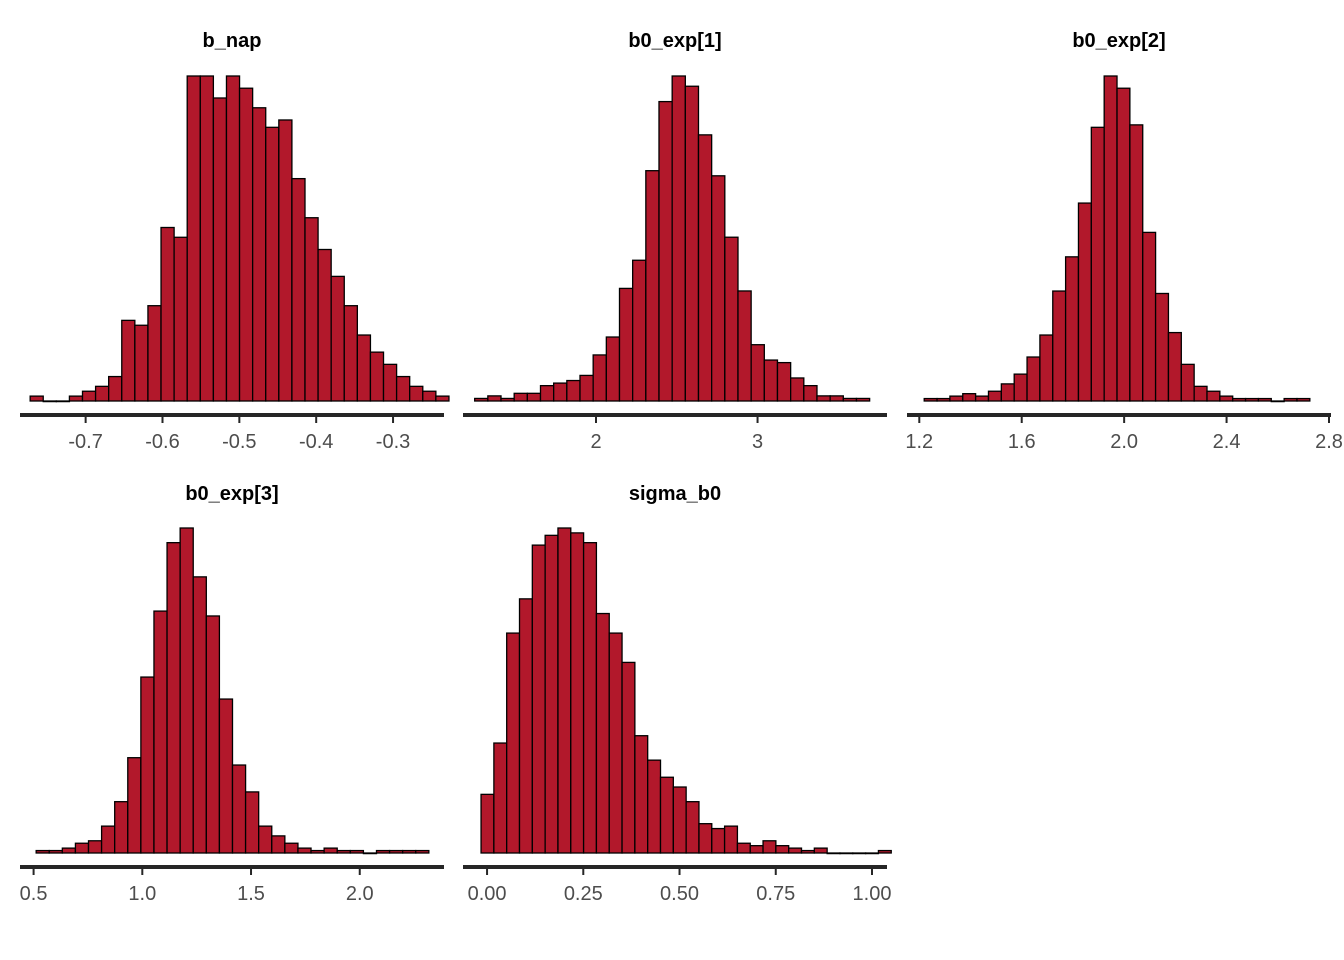 The width and height of the screenshot is (1344, 960). What do you see at coordinates (775, 894) in the screenshot?
I see `x-tick-label: 0.75` at bounding box center [775, 894].